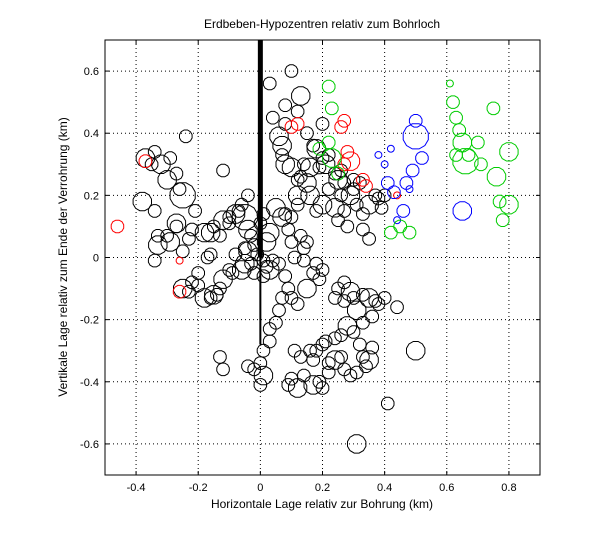 This screenshot has width=610, height=534. Describe the element at coordinates (91, 72) in the screenshot. I see `y-tick-label: 0.6` at that location.